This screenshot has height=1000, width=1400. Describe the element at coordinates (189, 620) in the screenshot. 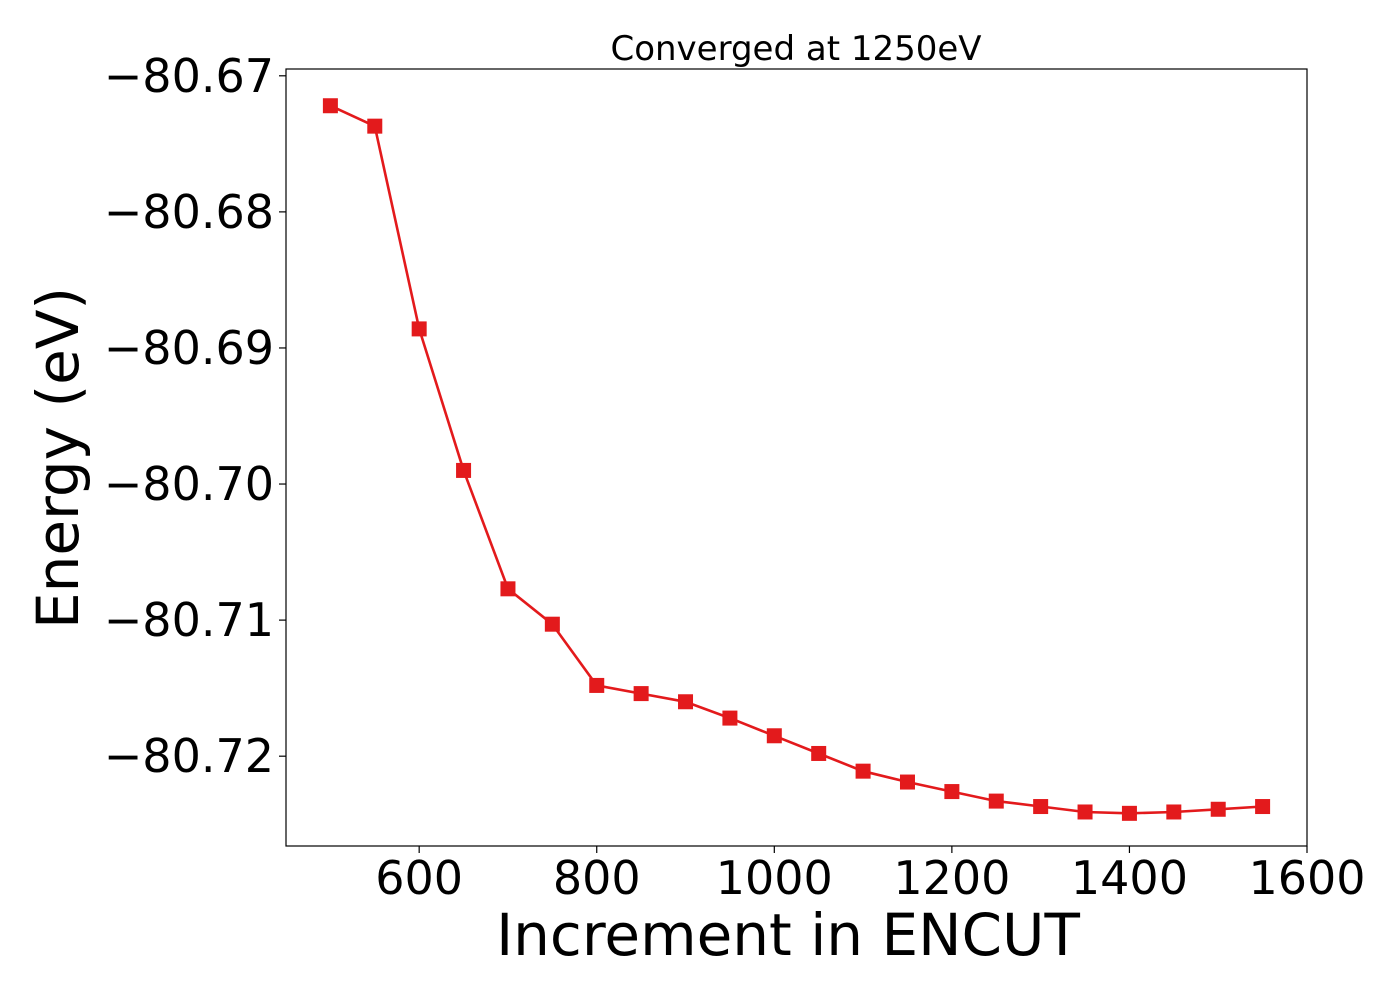

I see `y-tick-label: −80.71` at that location.